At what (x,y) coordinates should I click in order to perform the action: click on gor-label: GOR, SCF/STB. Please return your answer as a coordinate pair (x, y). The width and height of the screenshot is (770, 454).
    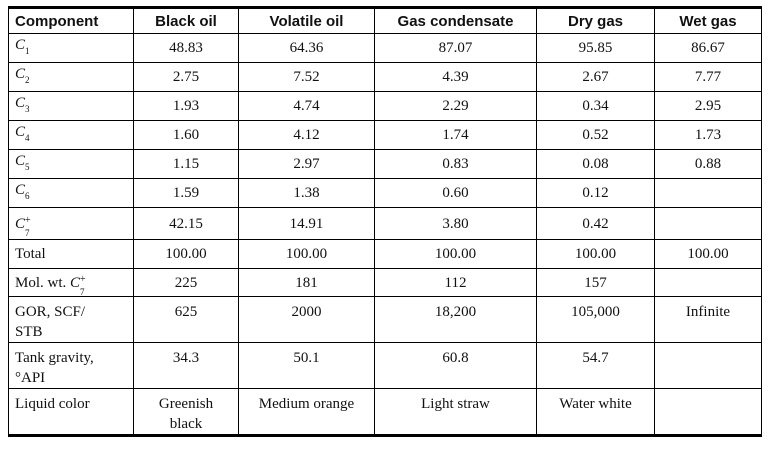
    Looking at the image, I should click on (71, 319).